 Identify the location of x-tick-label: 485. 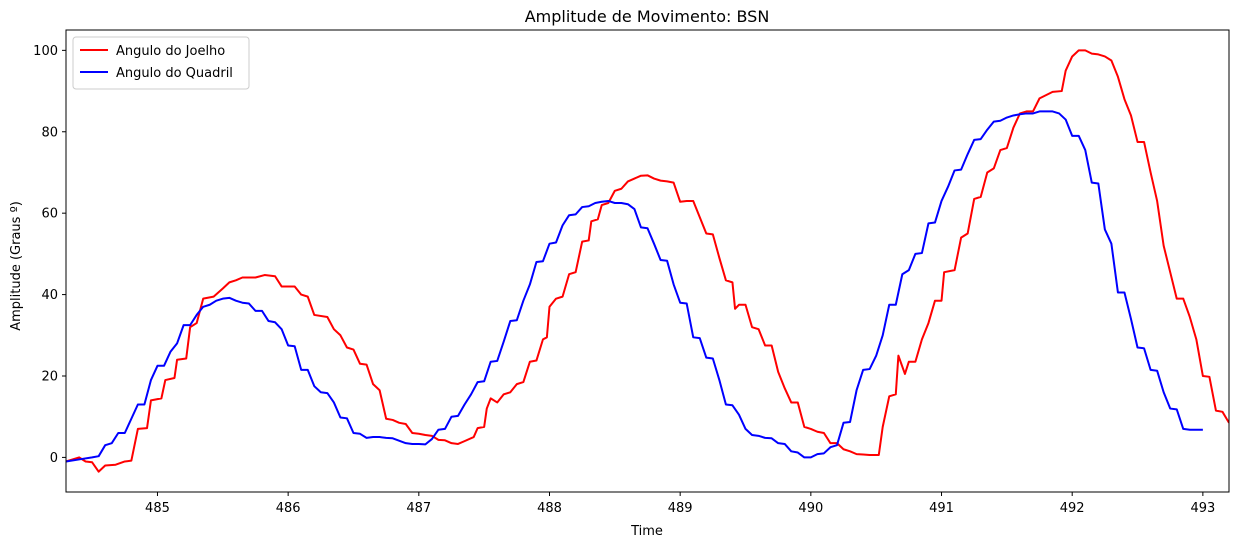
(157, 508).